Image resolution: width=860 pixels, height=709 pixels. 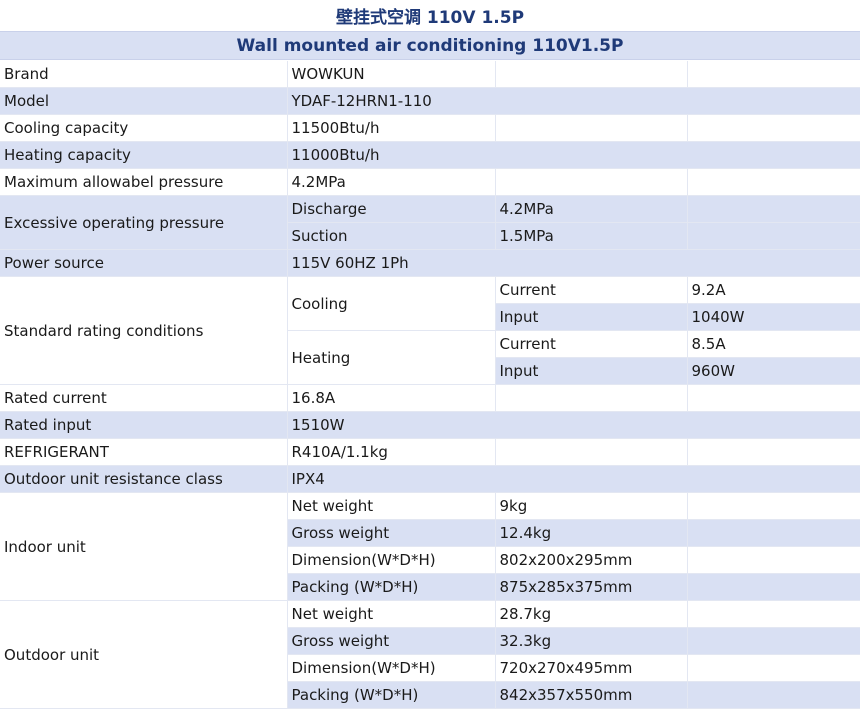 What do you see at coordinates (144, 155) in the screenshot?
I see `row-label: Heating capacity` at bounding box center [144, 155].